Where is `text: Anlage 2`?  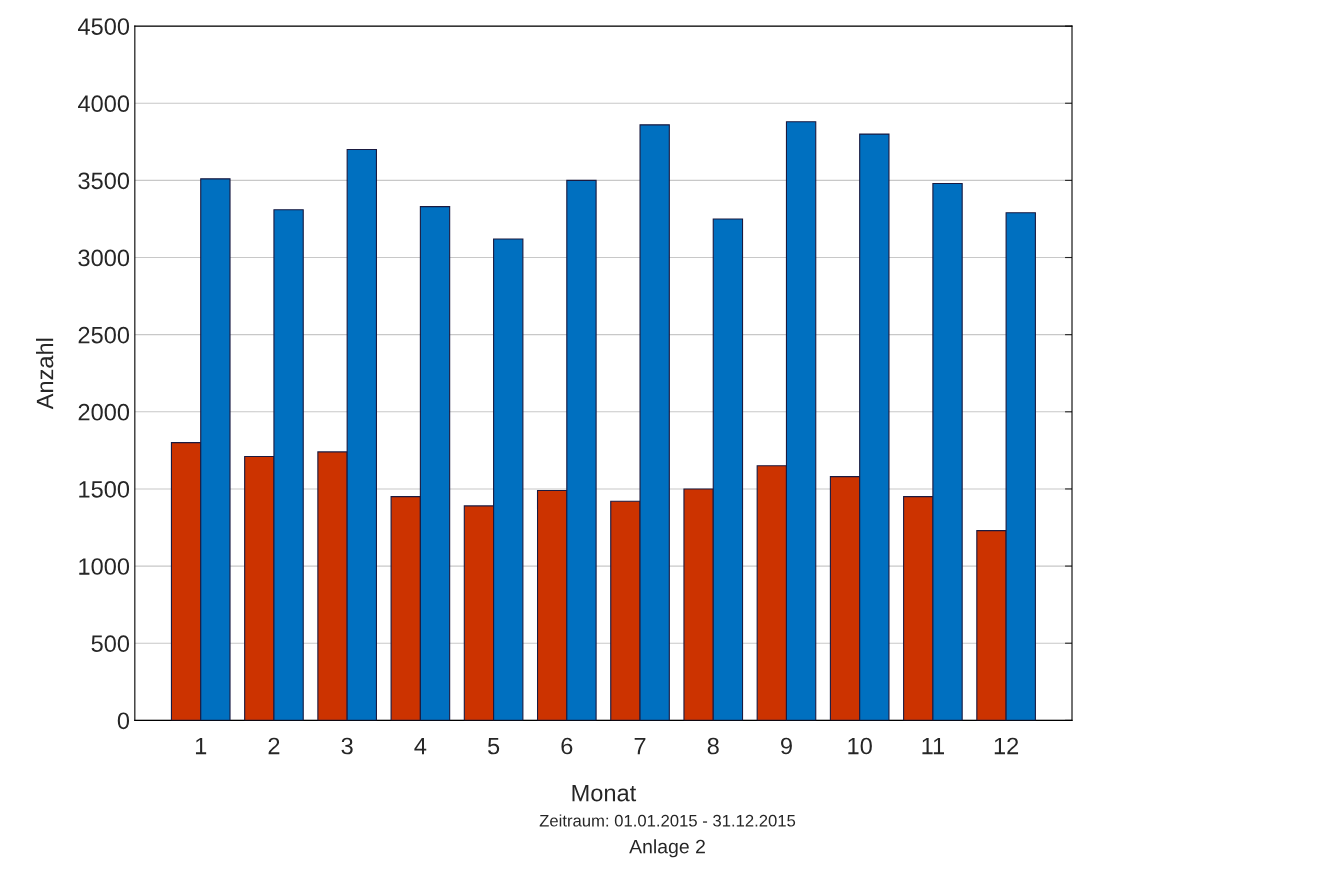 text: Anlage 2 is located at coordinates (667, 848).